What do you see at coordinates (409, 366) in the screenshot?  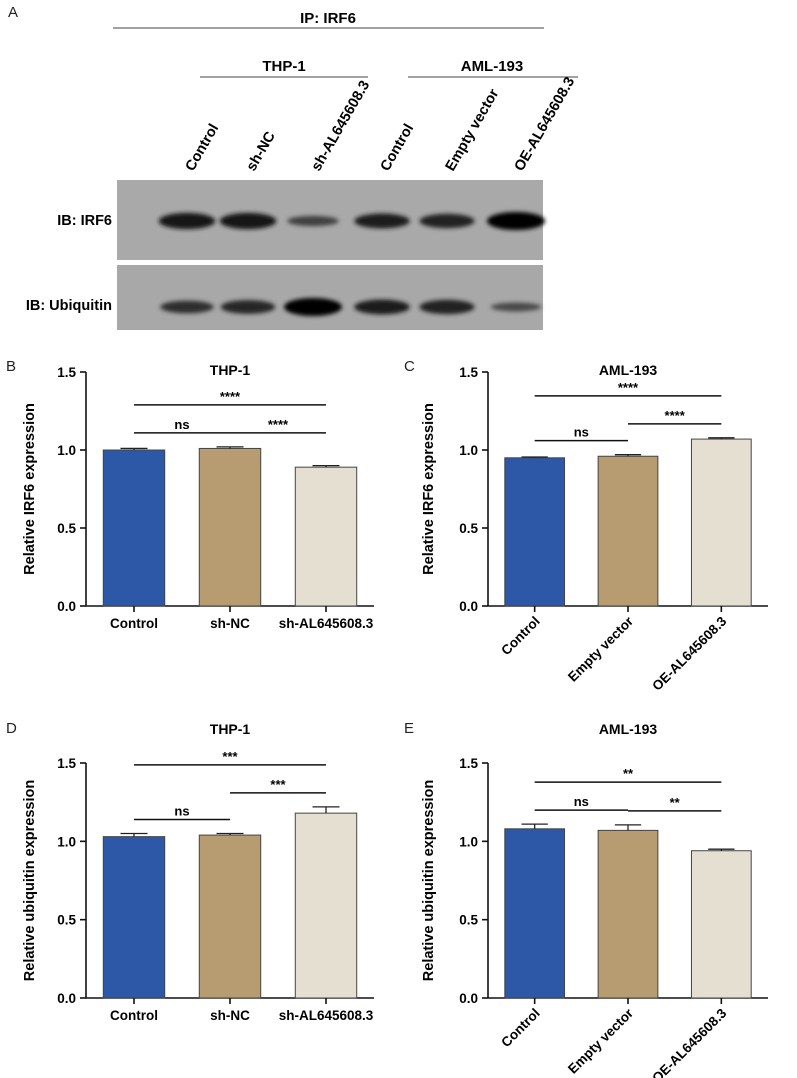 I see `panel-label-c: C` at bounding box center [409, 366].